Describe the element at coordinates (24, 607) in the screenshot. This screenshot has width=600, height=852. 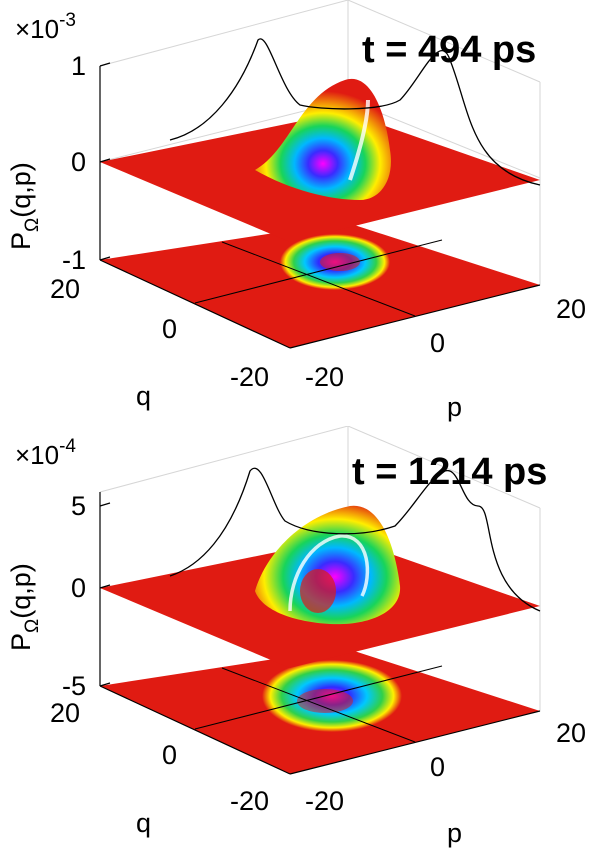
I see `ylabel-bottom: PΩ(q,p)` at that location.